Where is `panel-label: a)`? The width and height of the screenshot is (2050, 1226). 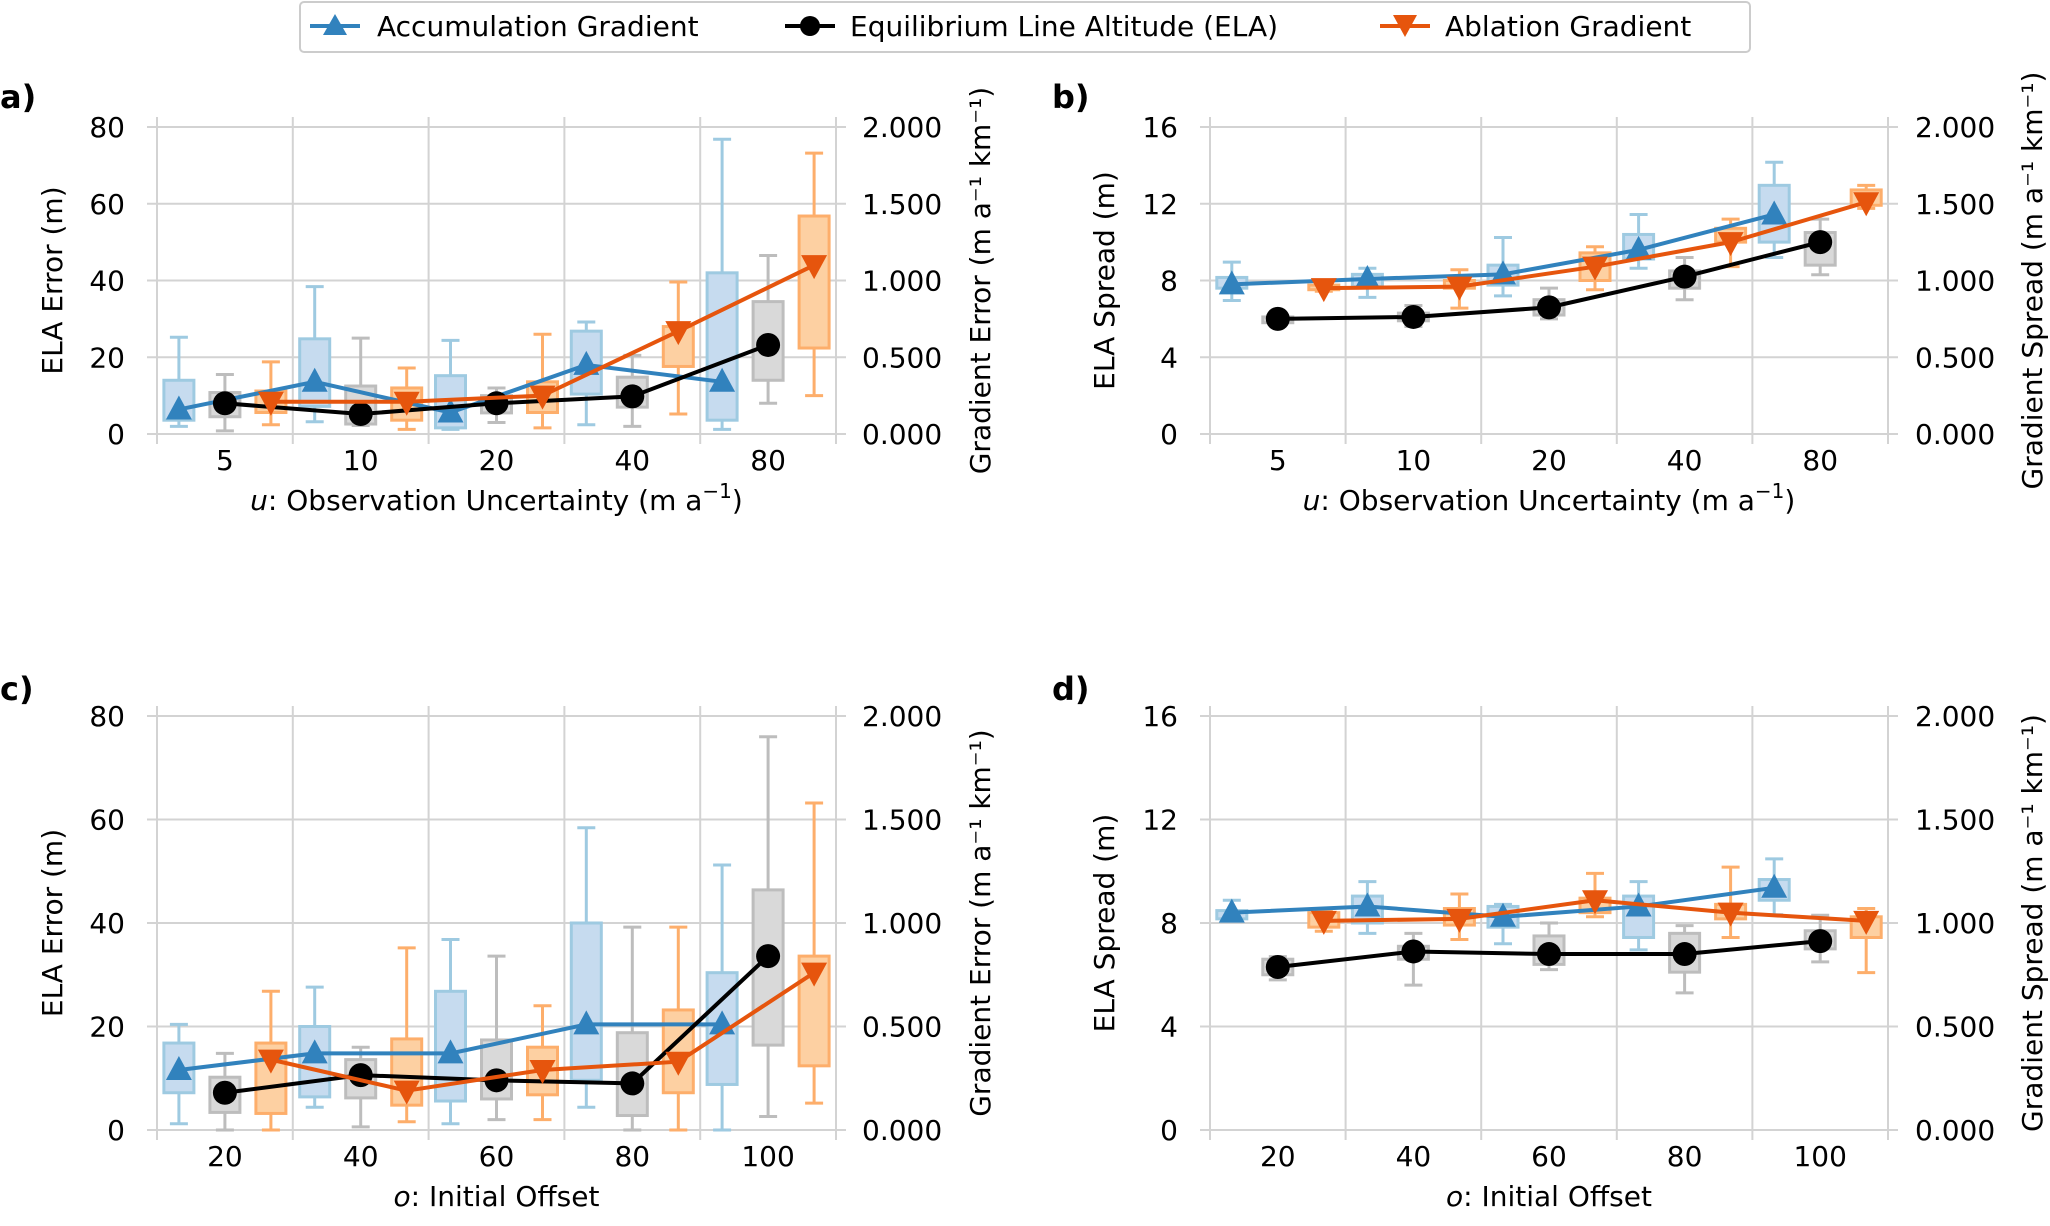 panel-label: a) is located at coordinates (18, 97).